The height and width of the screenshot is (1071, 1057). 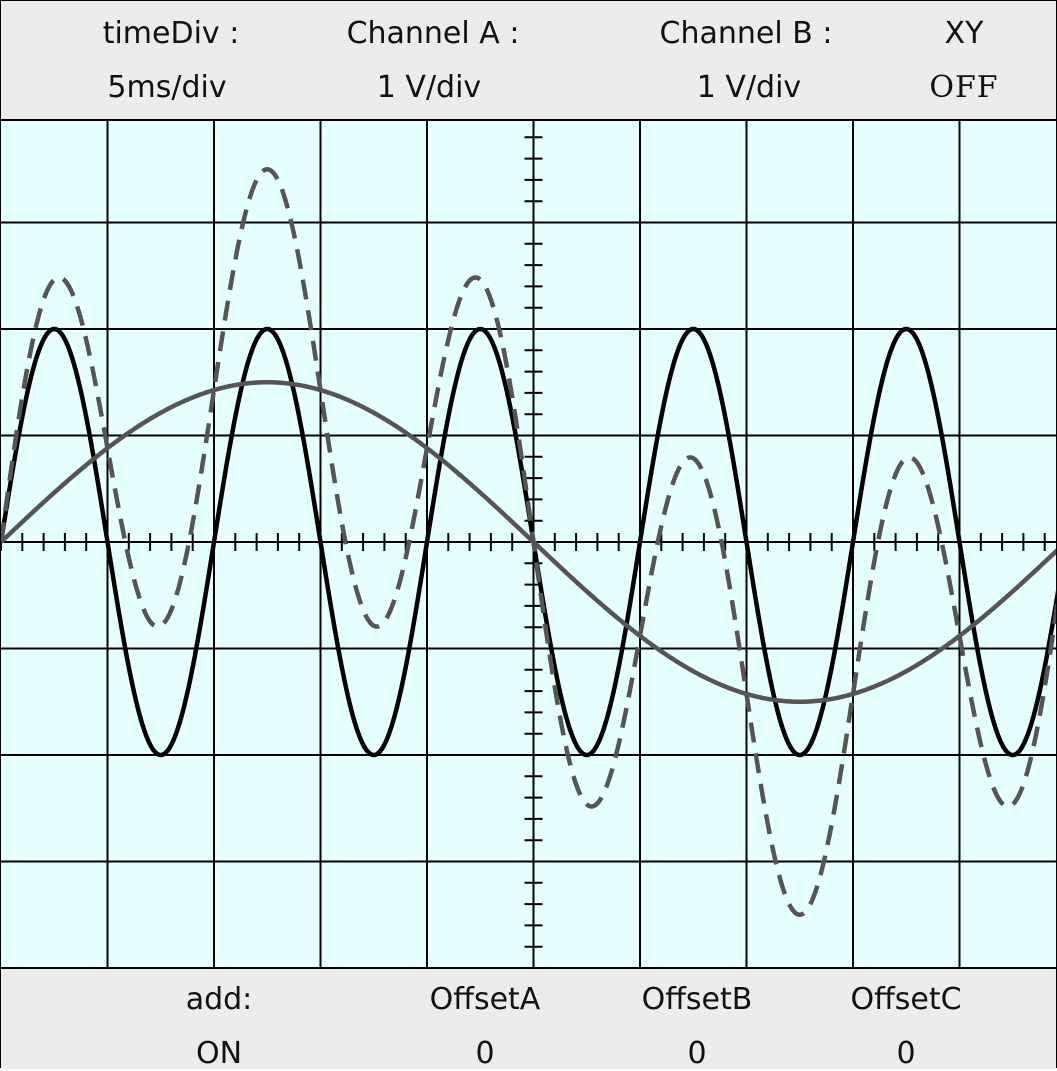 What do you see at coordinates (433, 33) in the screenshot?
I see `channel-a-label: Channel A :` at bounding box center [433, 33].